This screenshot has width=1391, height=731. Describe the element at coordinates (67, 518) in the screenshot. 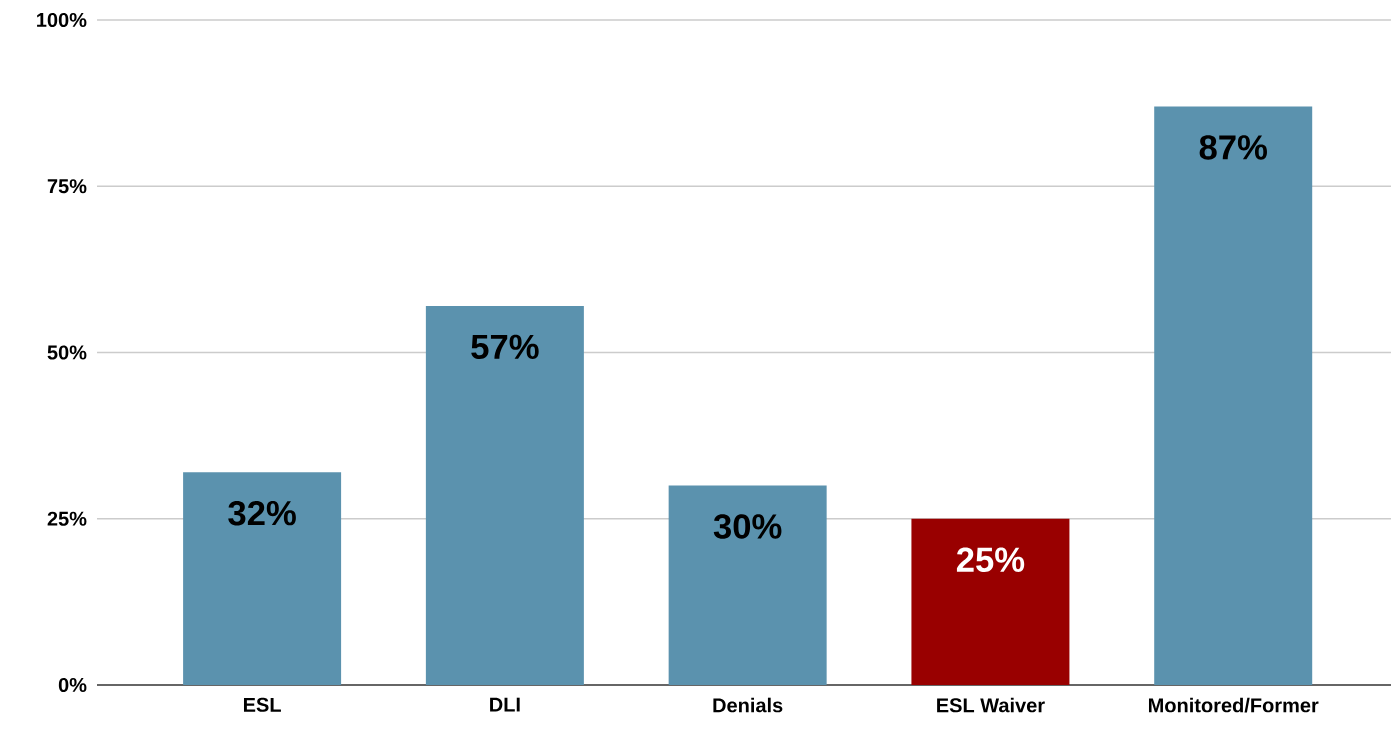

I see `y-tick-label: 25%` at that location.